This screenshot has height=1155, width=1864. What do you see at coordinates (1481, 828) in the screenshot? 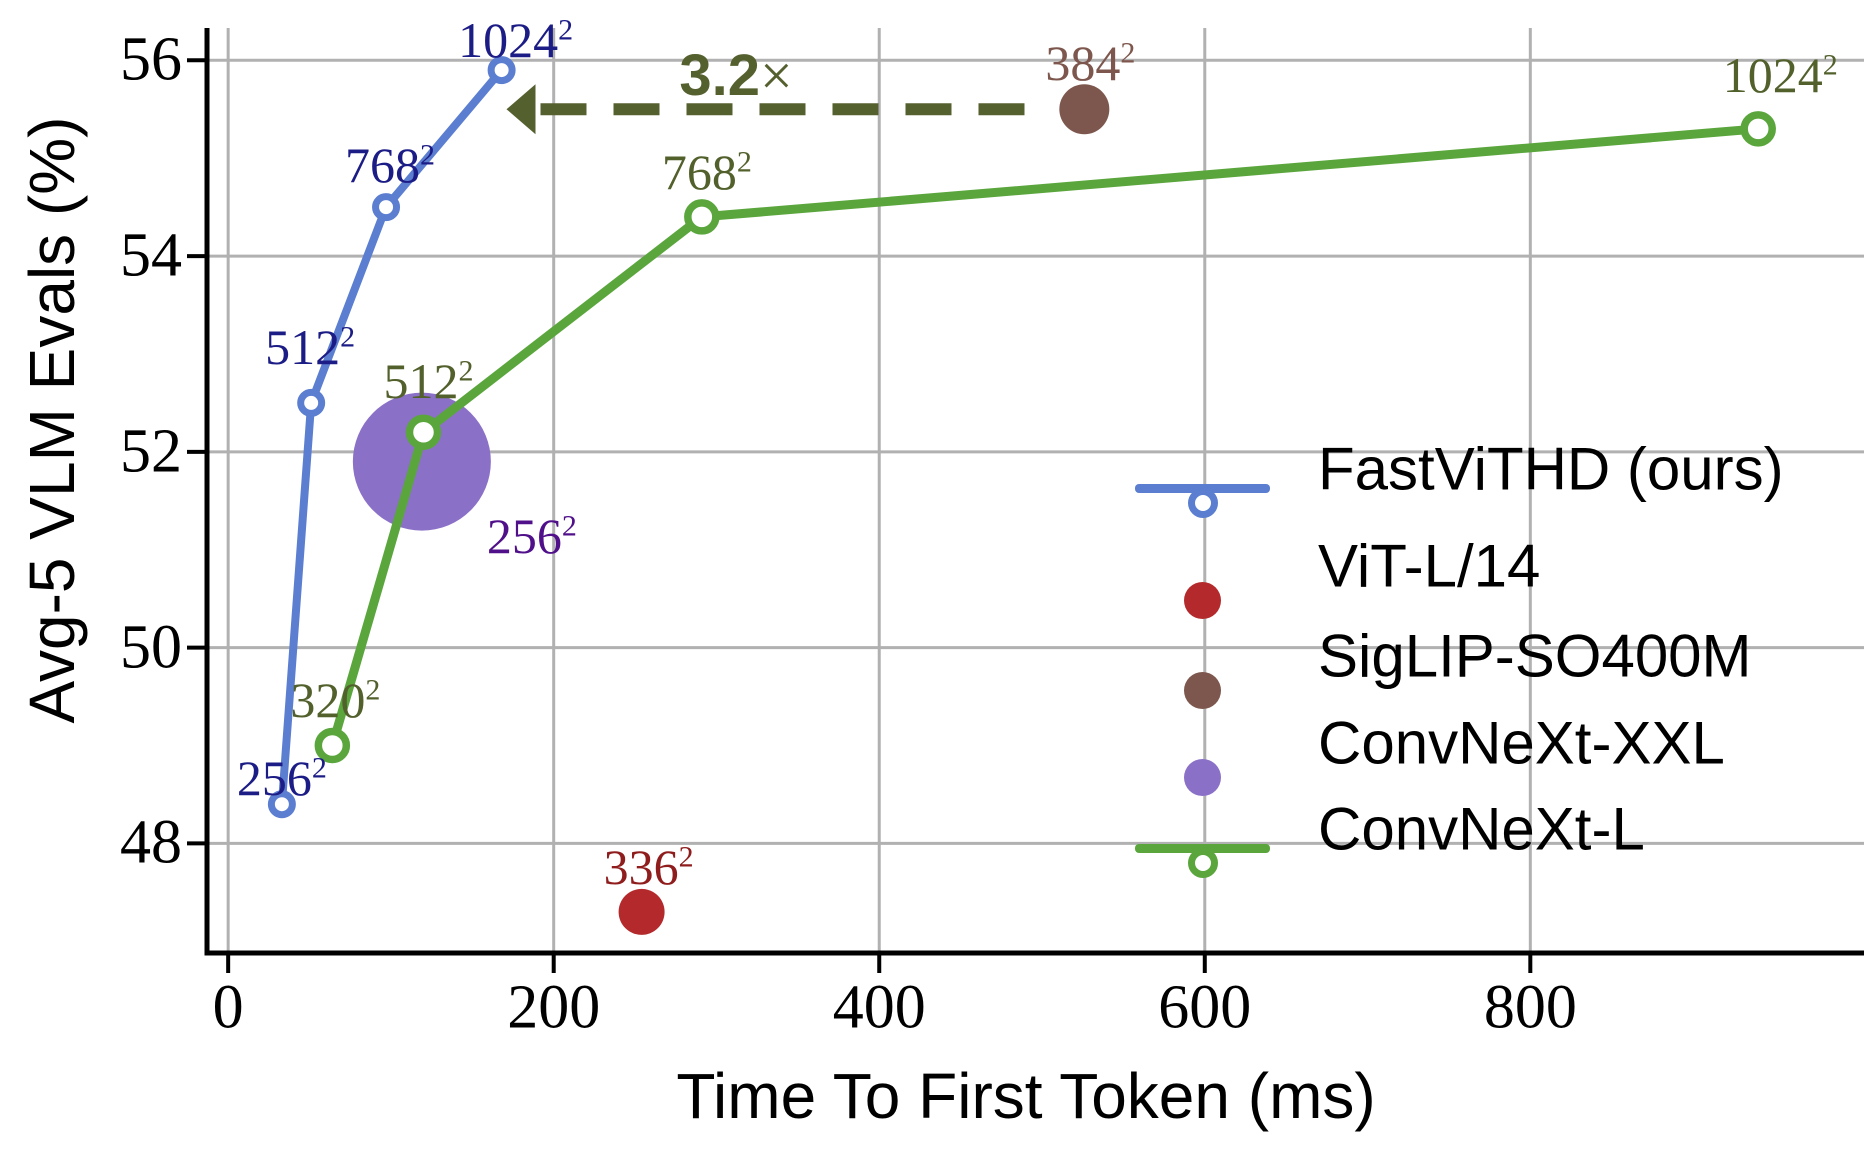
I see `legend-label: ConvNeXt-L` at bounding box center [1481, 828].